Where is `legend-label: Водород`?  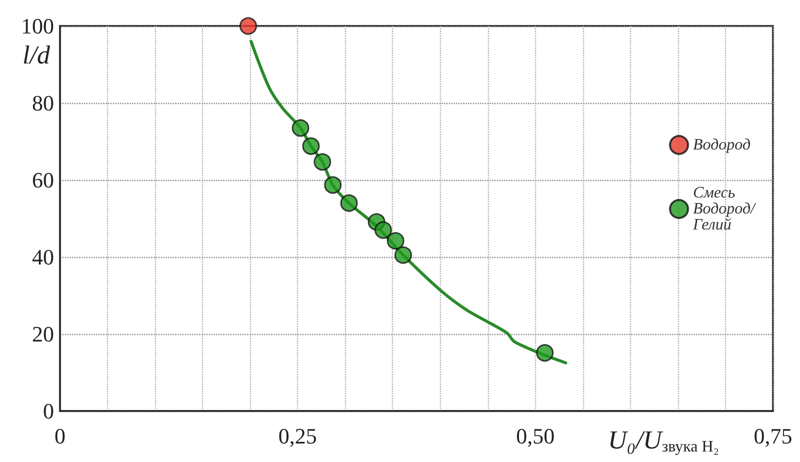
legend-label: Водород is located at coordinates (722, 145).